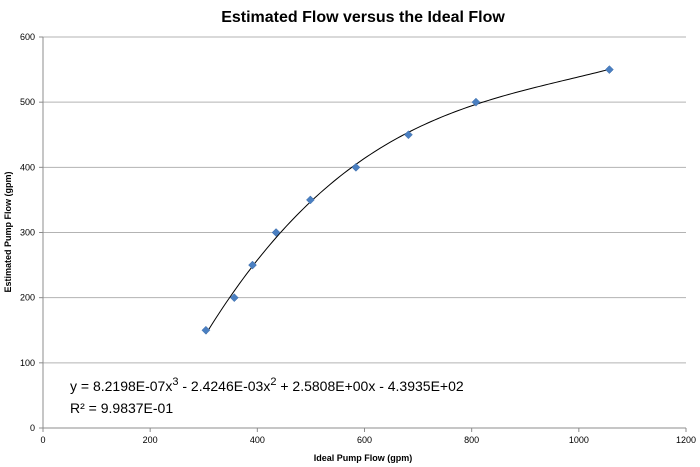 The image size is (700, 467). I want to click on equation-exponent-2: 2, so click(273, 382).